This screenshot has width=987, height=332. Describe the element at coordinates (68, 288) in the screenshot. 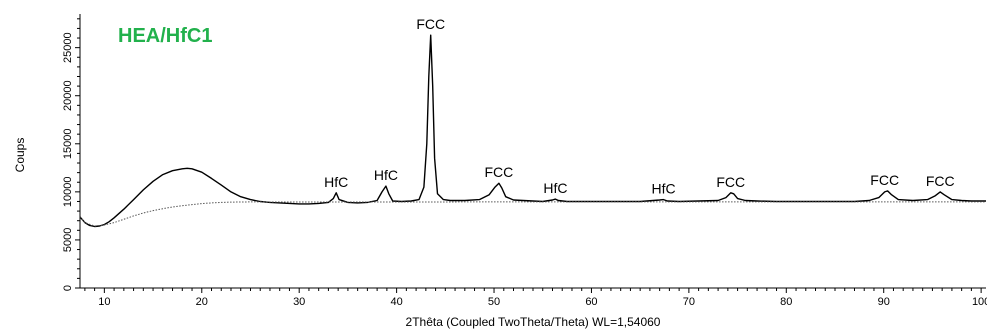

I see `y-tick-label: 0` at that location.